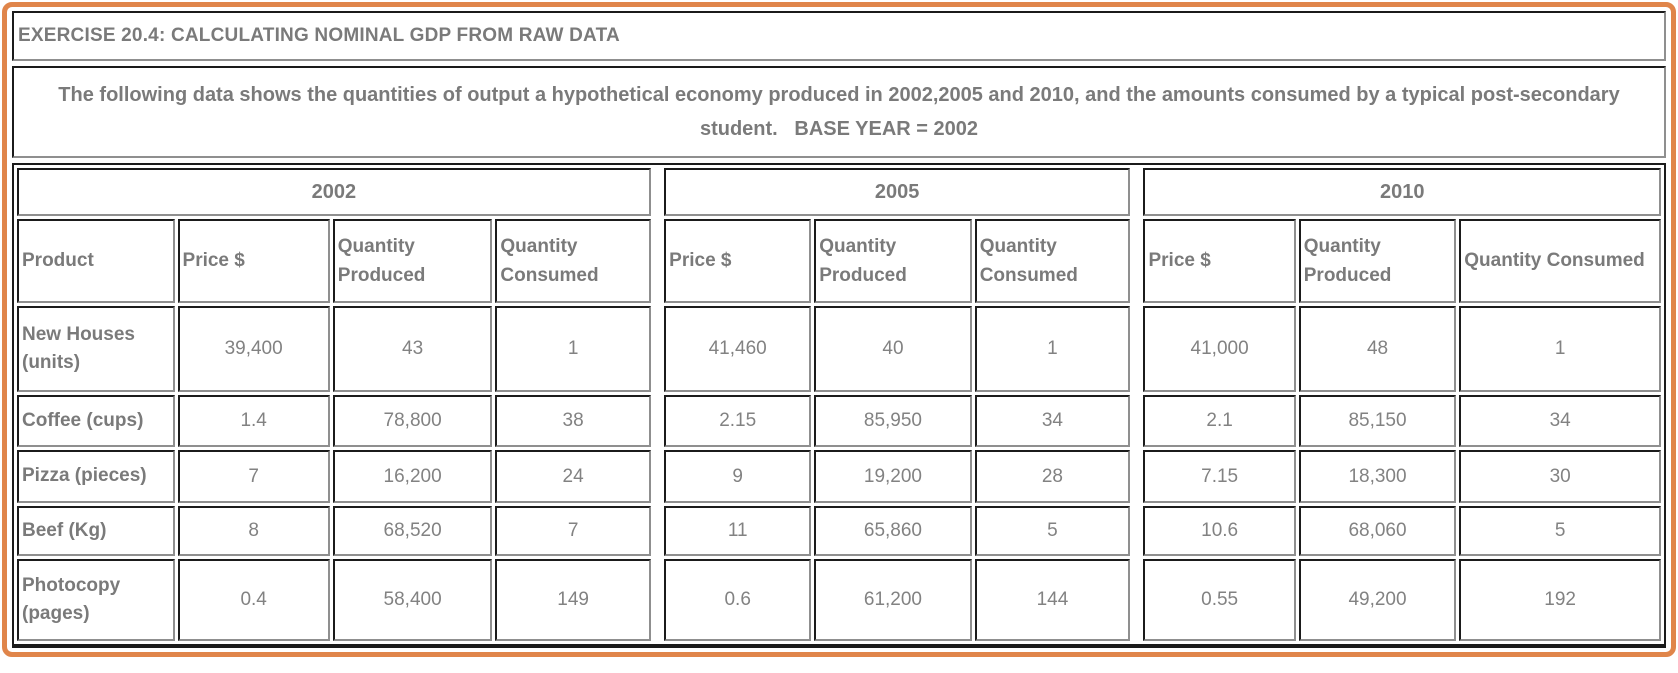 The image size is (1678, 673). I want to click on data-cell: 16,200, so click(412, 476).